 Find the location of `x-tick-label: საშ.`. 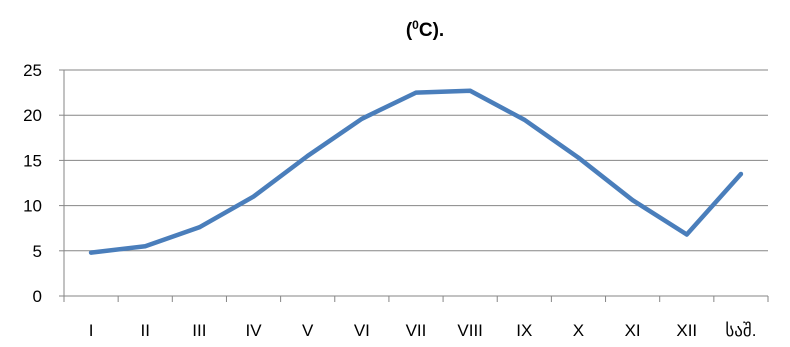

x-tick-label: საშ. is located at coordinates (740, 330).